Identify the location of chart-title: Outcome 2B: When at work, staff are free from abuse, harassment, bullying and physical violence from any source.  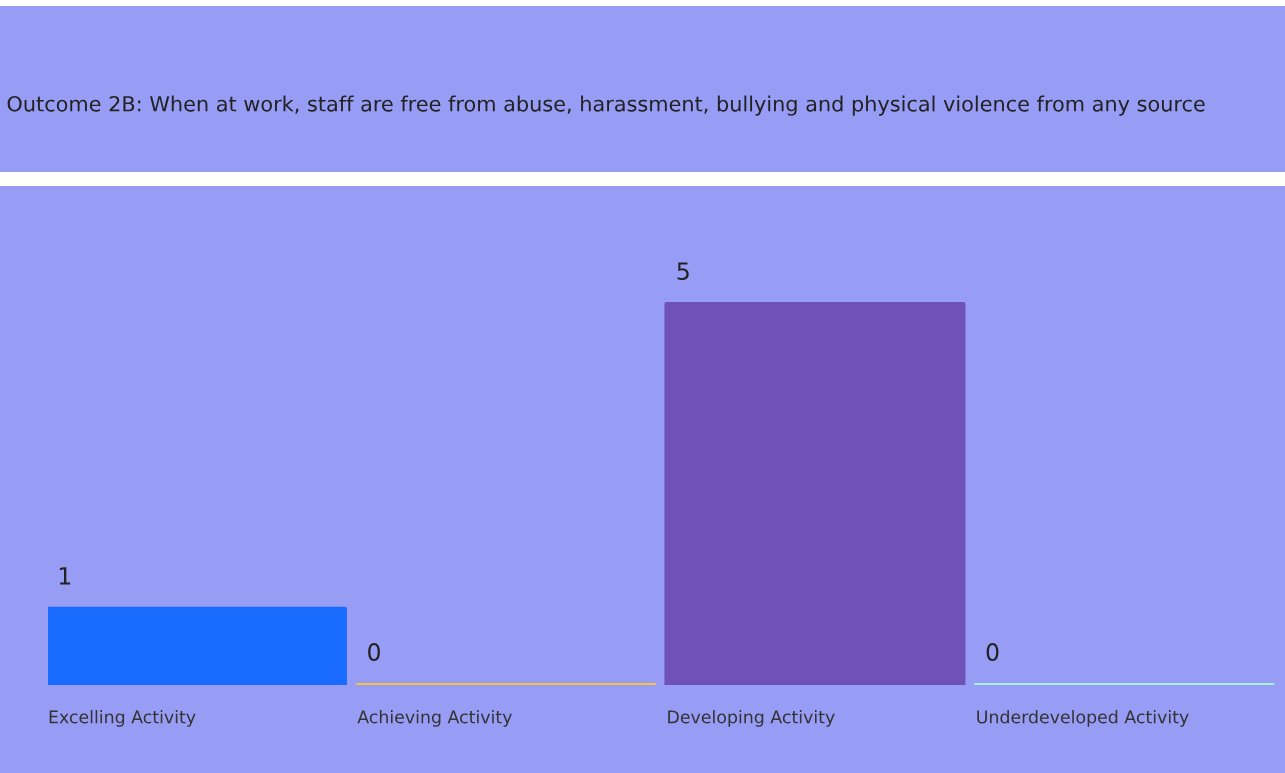
(606, 105).